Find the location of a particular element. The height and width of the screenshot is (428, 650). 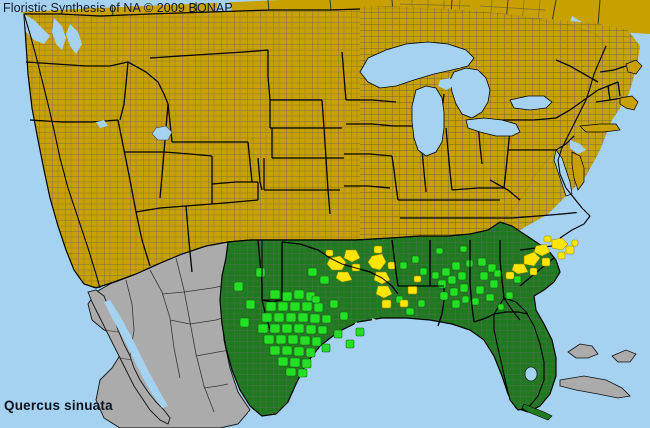

island-bahamas is located at coordinates (583, 351).